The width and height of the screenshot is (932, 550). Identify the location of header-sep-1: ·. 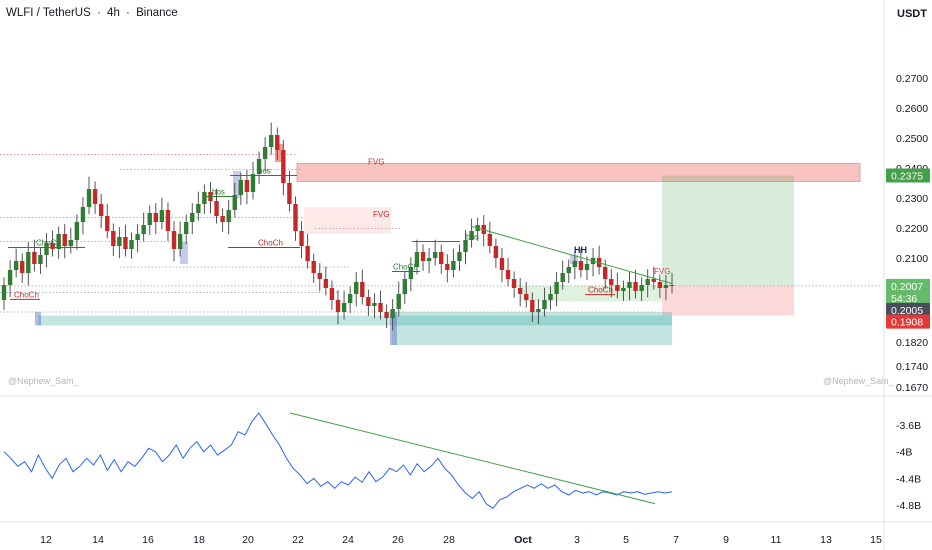
(99, 13).